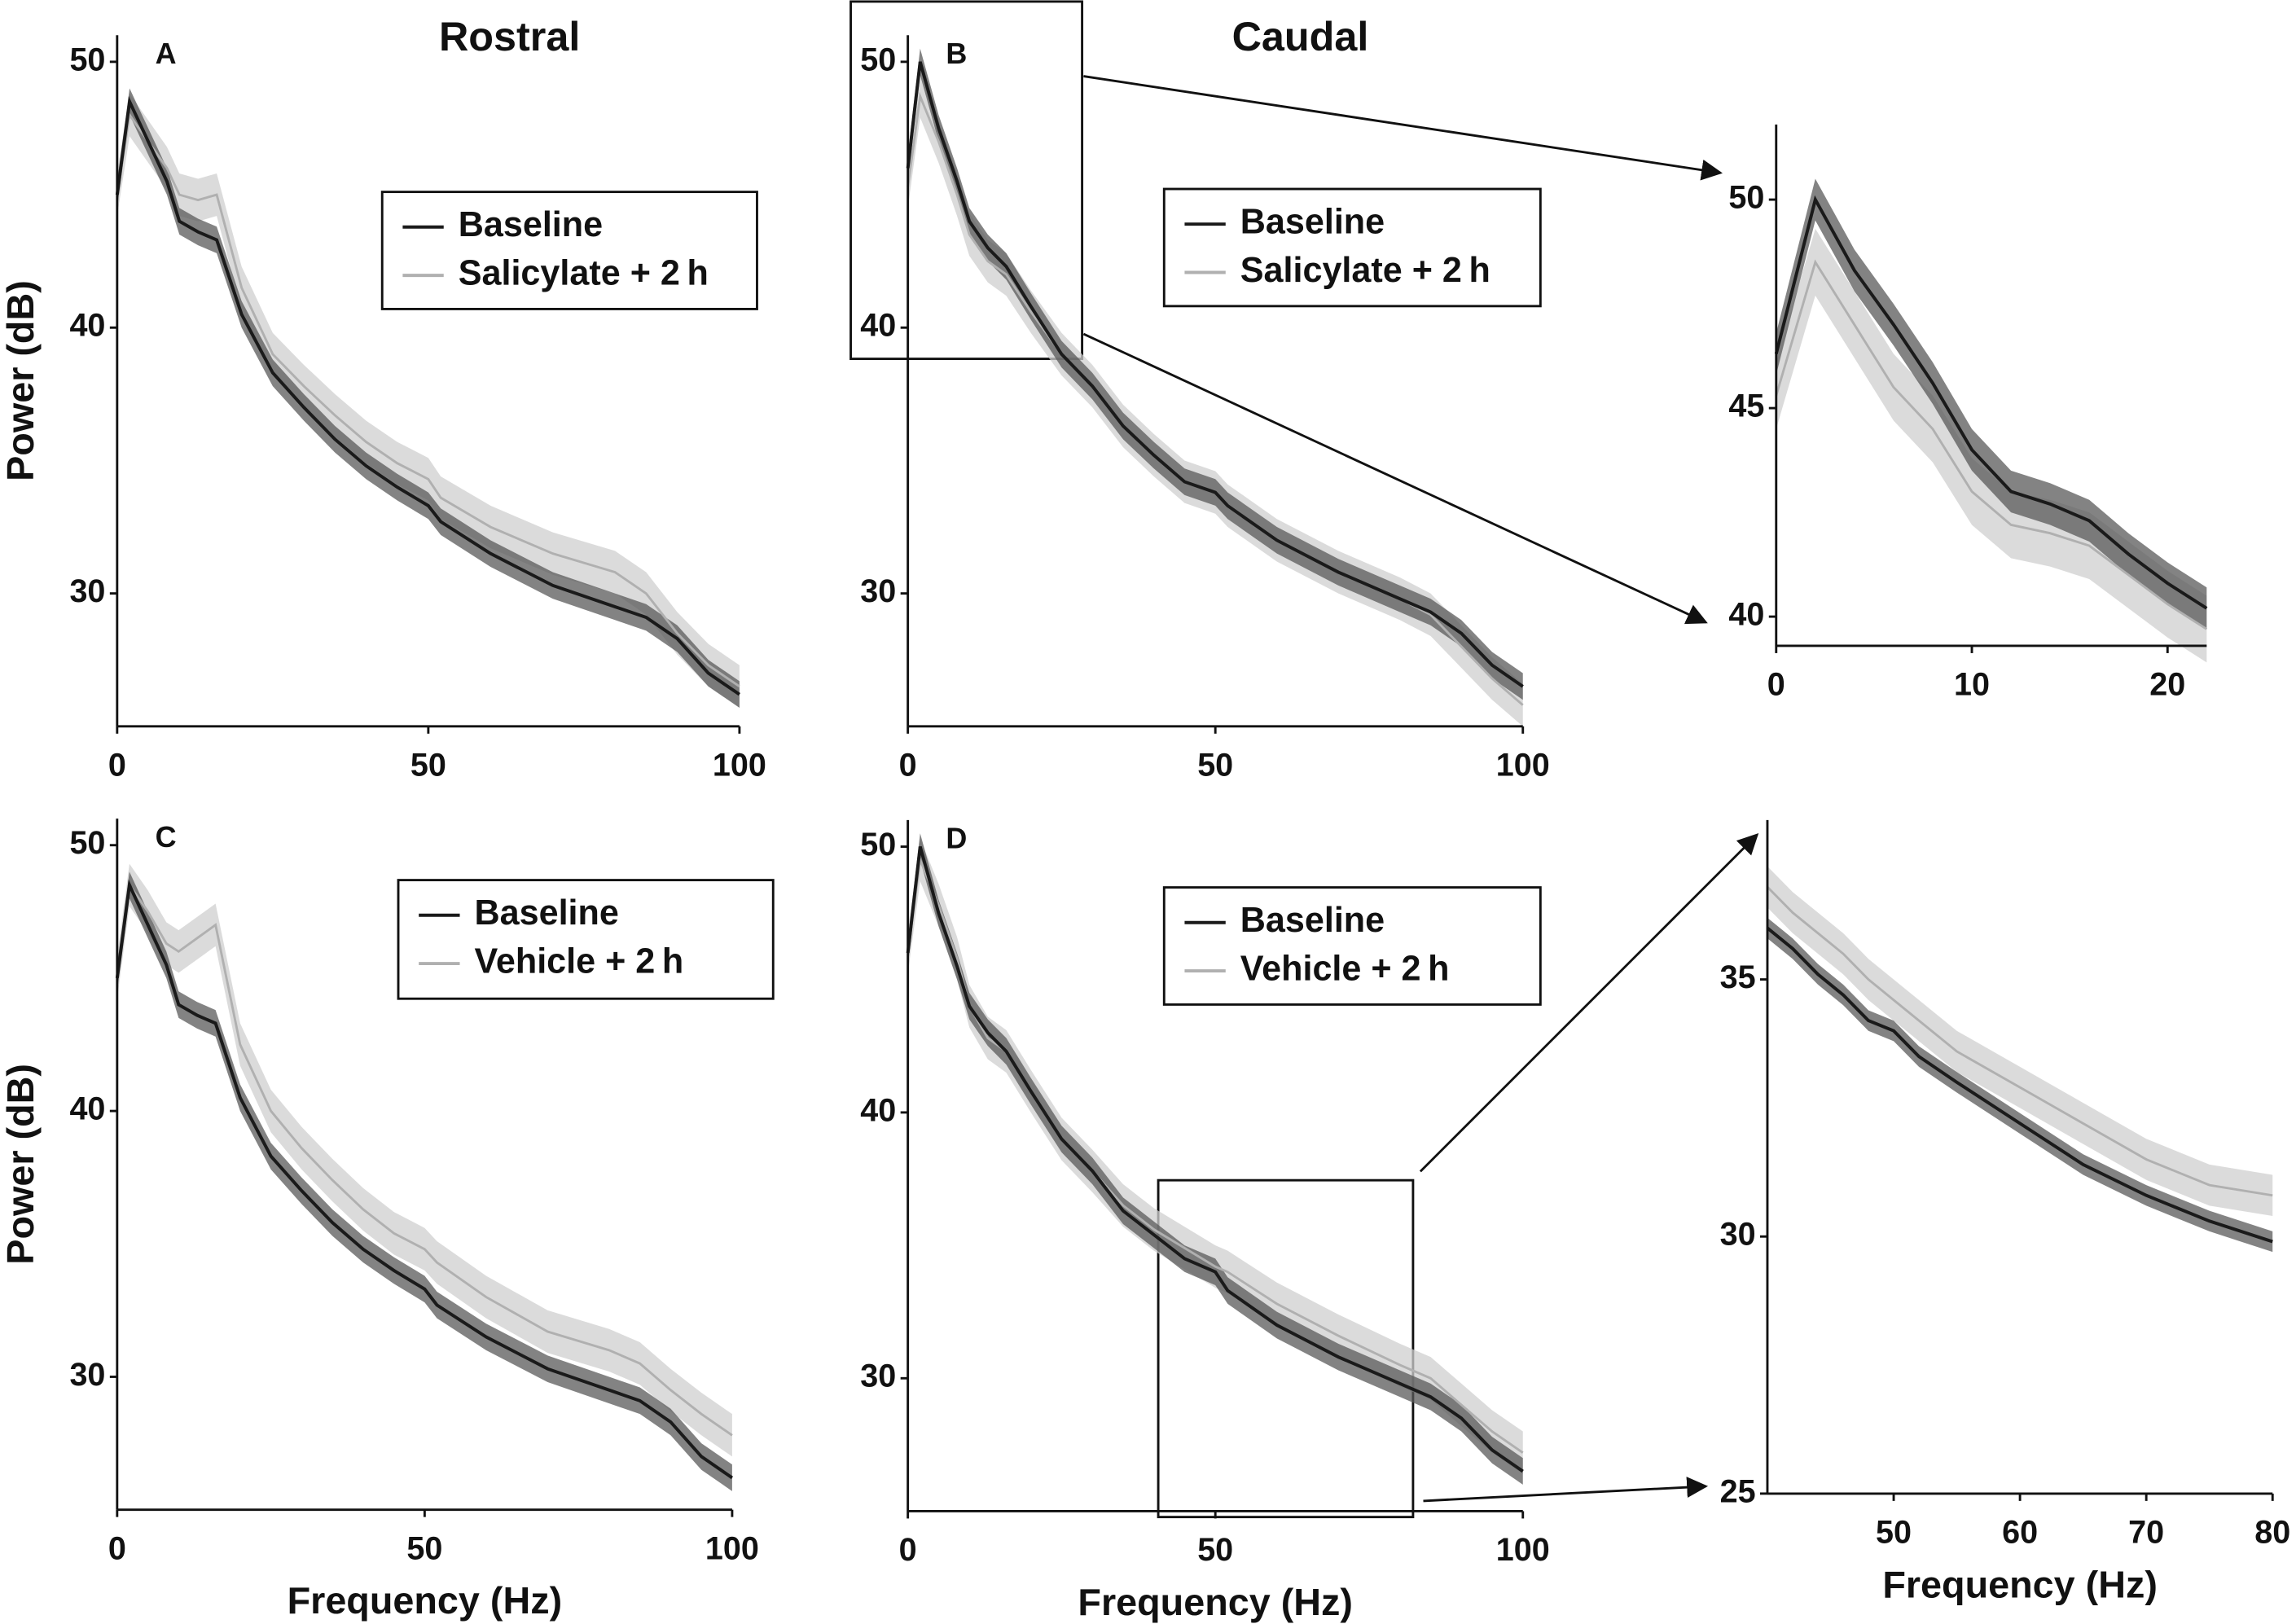  I want to click on y-tick-label: 25, so click(1738, 1491).